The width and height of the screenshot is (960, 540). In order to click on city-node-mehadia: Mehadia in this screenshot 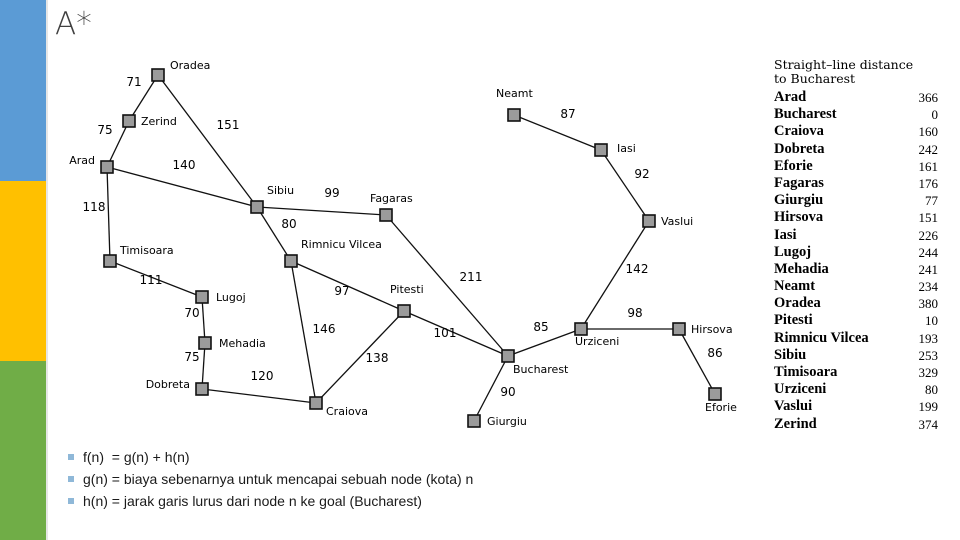, I will do `click(232, 343)`.